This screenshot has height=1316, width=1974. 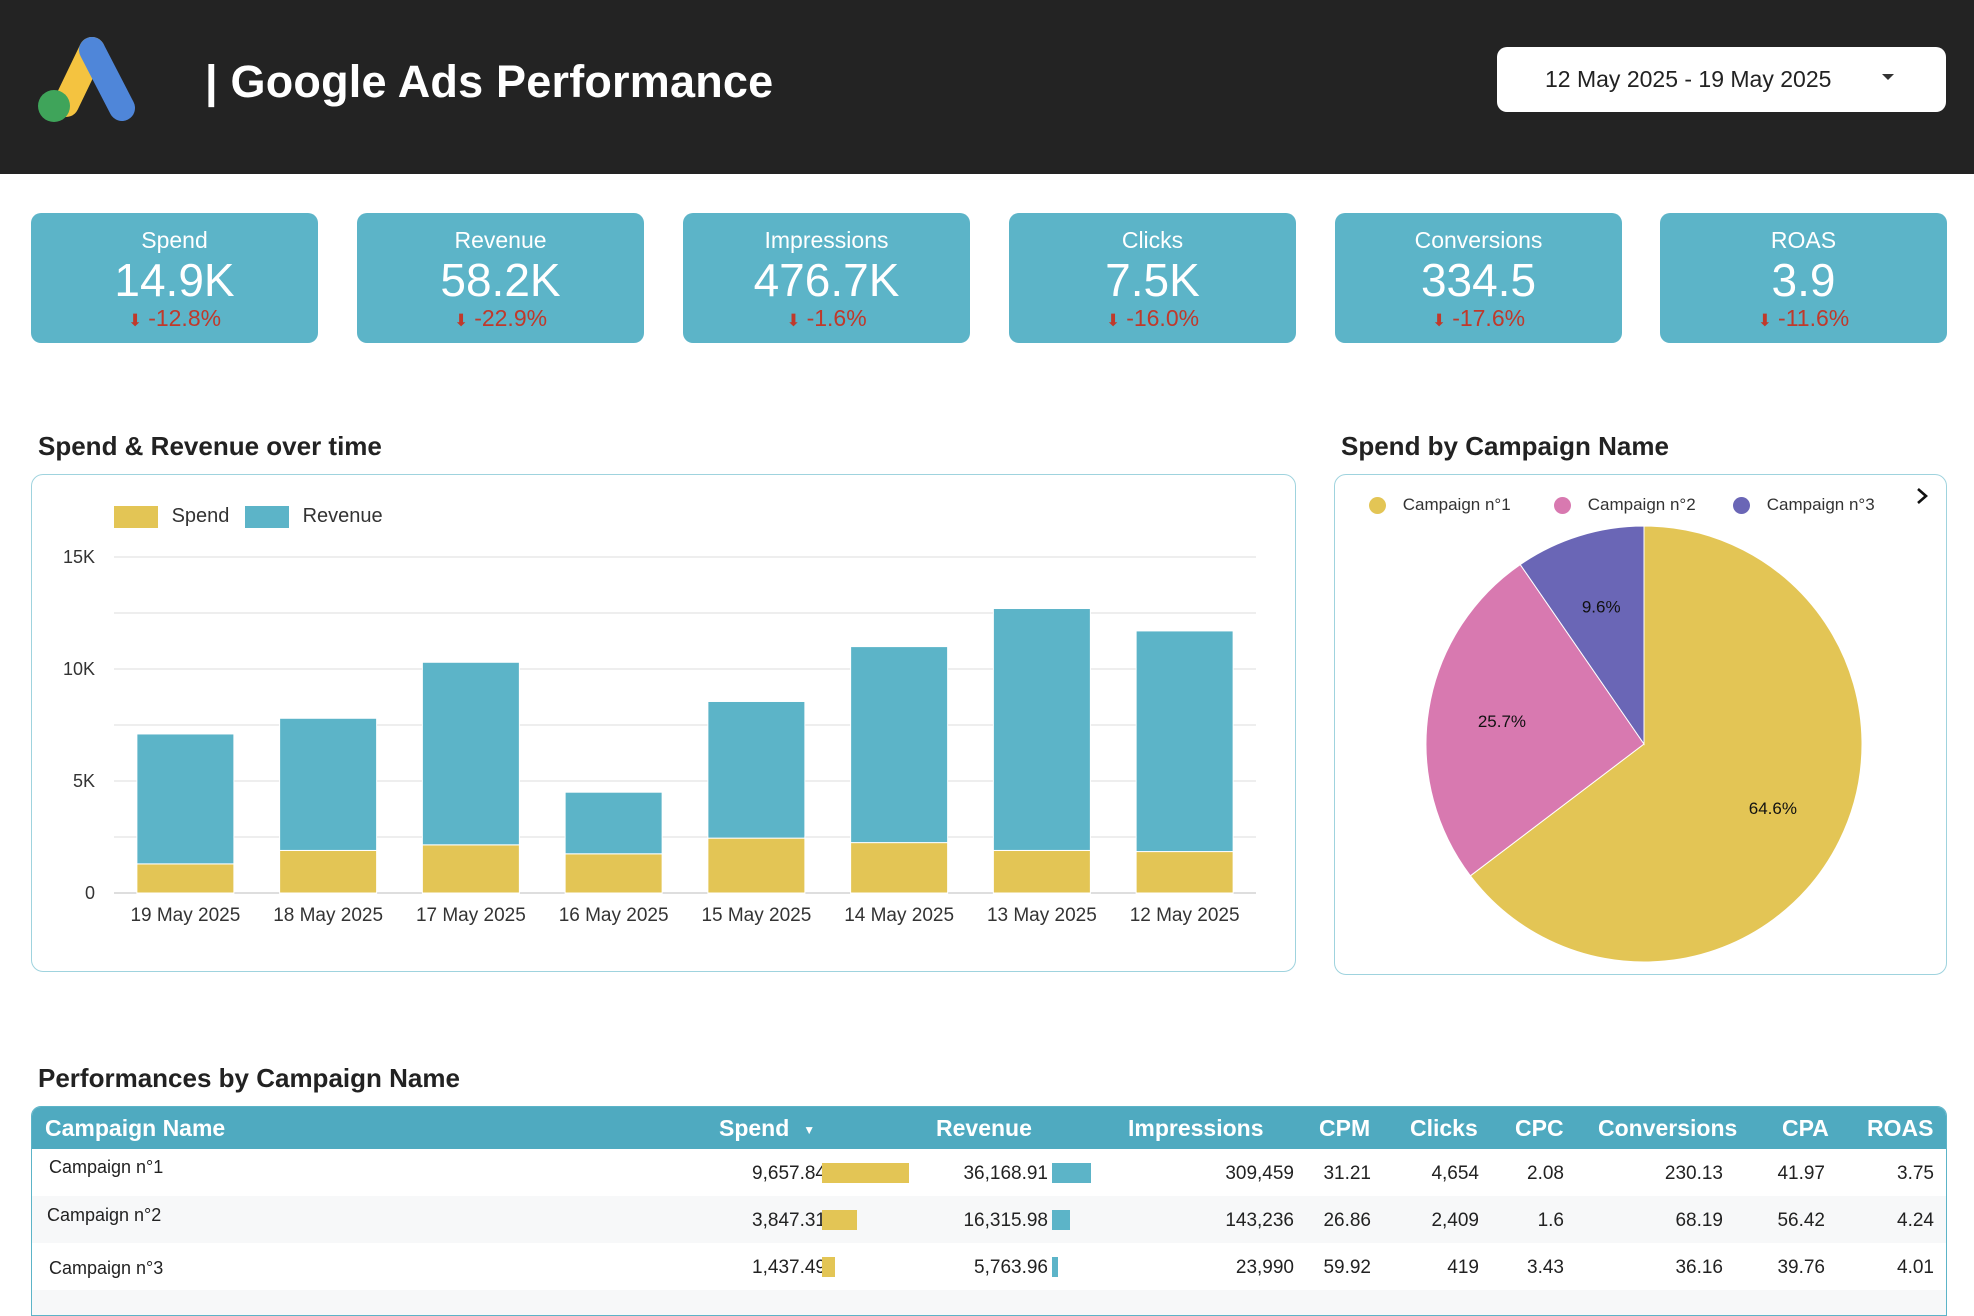 I want to click on header-cpc: CPC, so click(x=1539, y=1128).